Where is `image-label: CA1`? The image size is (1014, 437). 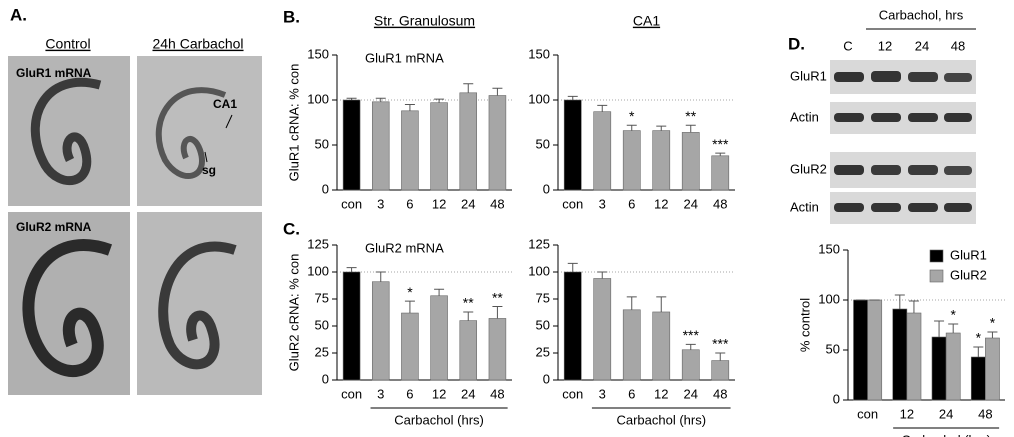
image-label: CA1 is located at coordinates (225, 104).